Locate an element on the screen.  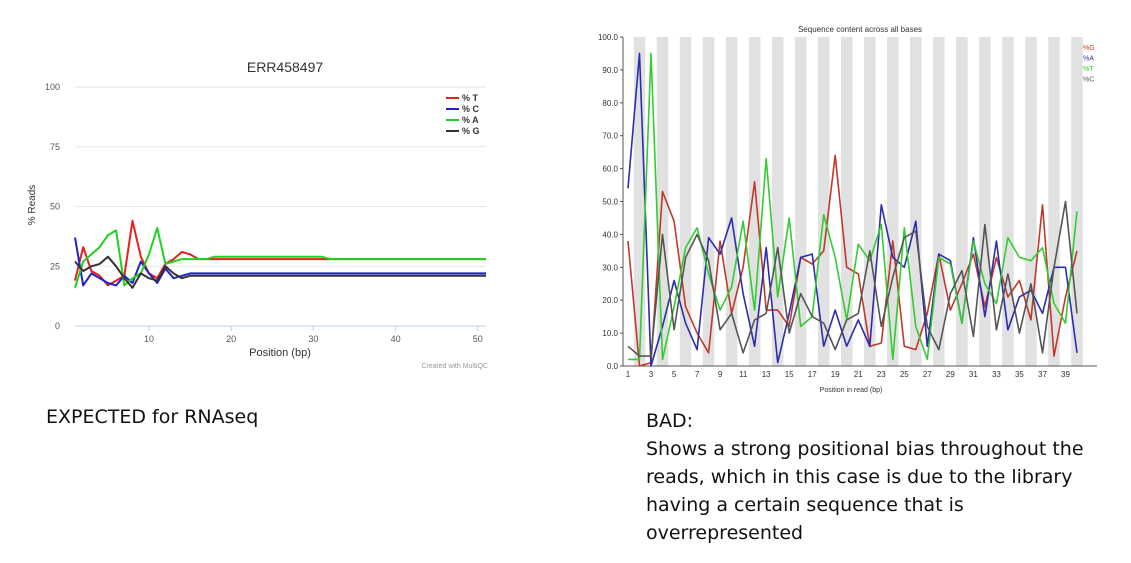
y-tick-label: 20.0 is located at coordinates (610, 300).